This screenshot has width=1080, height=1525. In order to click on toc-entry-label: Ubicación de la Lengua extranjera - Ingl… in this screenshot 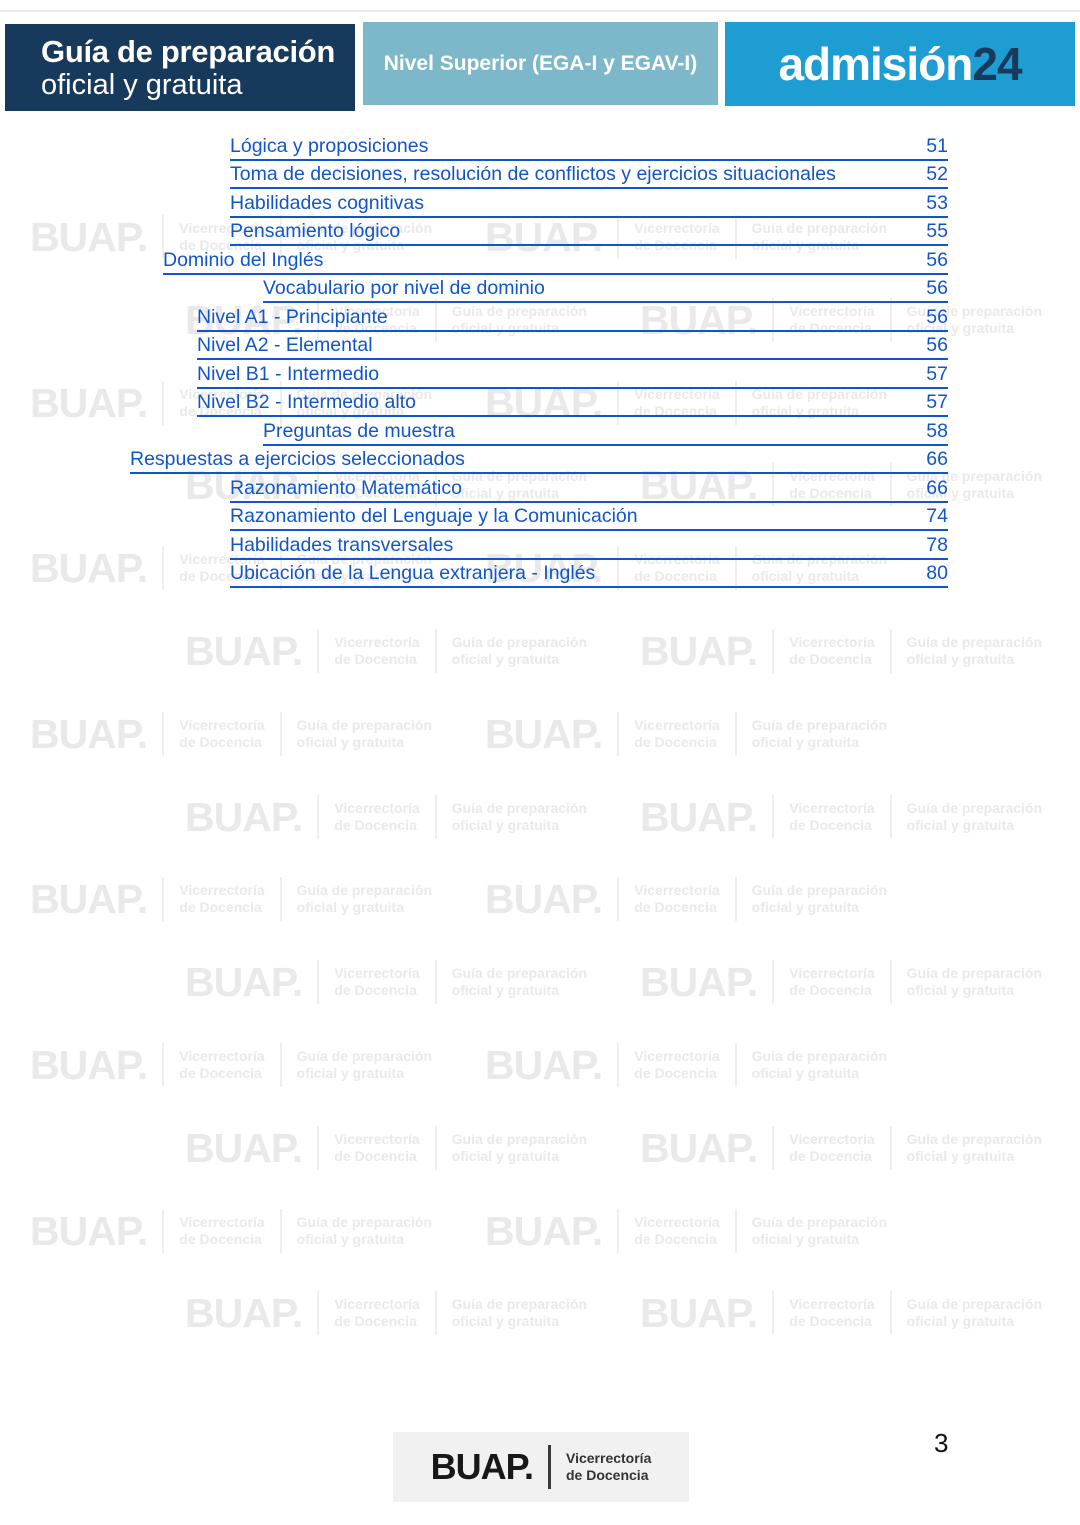, I will do `click(413, 573)`.